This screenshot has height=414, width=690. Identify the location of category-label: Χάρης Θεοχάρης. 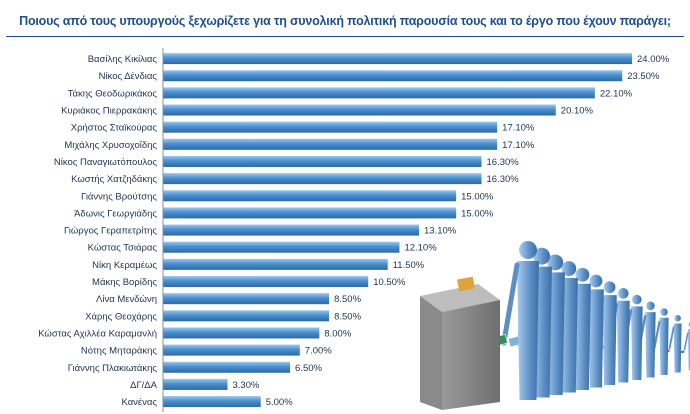
(121, 316).